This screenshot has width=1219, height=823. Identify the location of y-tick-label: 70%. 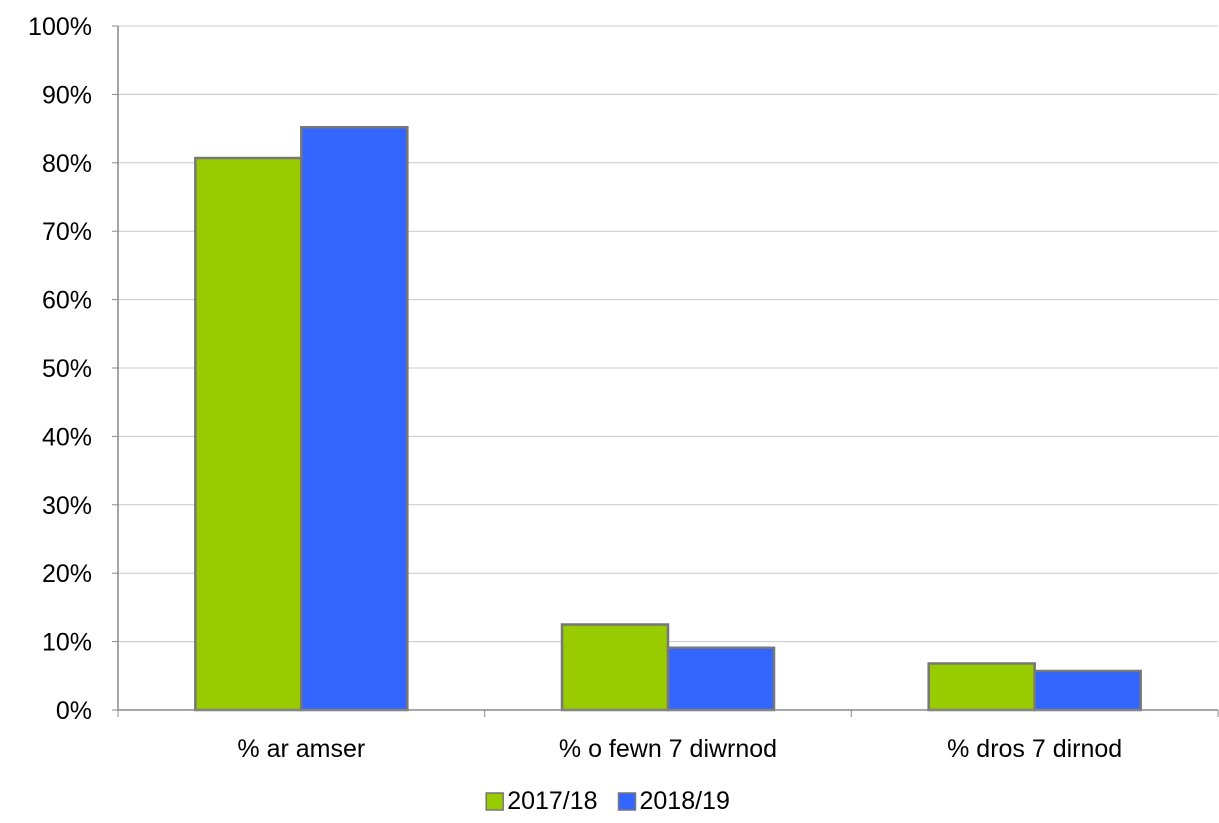
(67, 232).